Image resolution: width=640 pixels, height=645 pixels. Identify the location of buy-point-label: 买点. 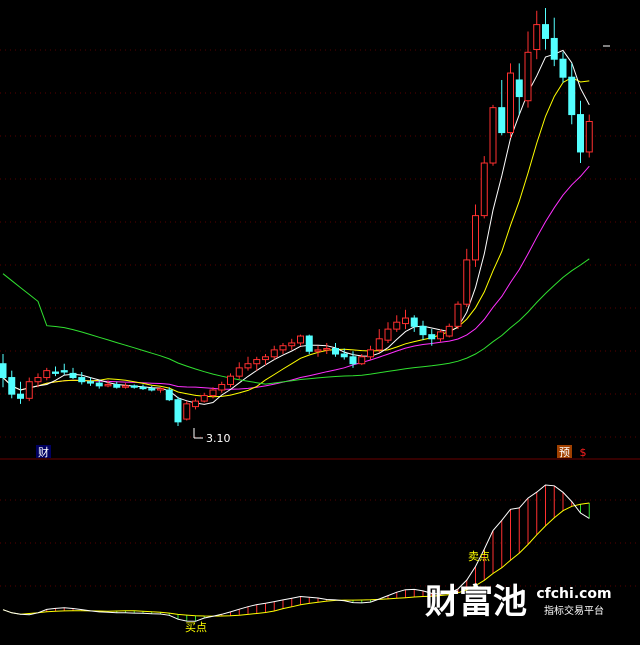
(196, 627).